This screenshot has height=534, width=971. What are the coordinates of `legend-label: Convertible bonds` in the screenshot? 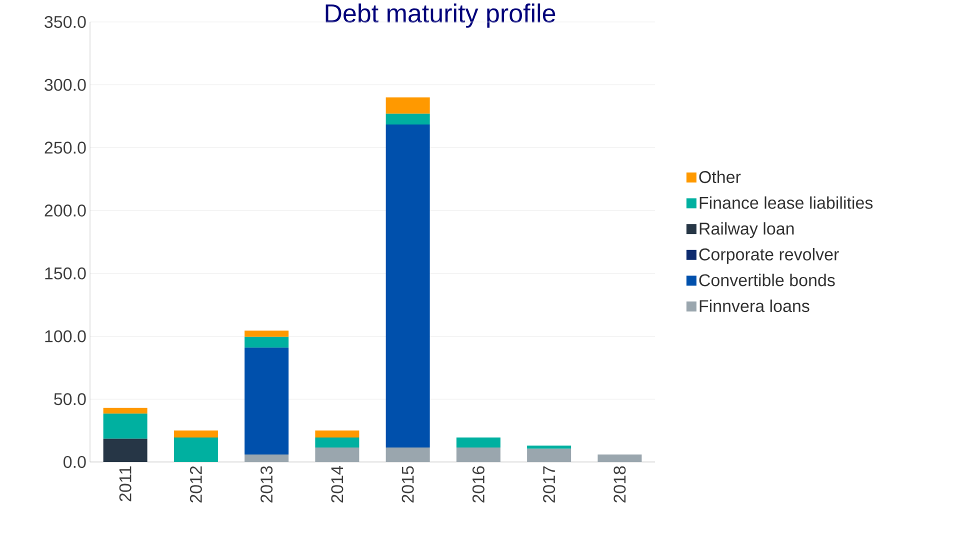 It's located at (767, 280).